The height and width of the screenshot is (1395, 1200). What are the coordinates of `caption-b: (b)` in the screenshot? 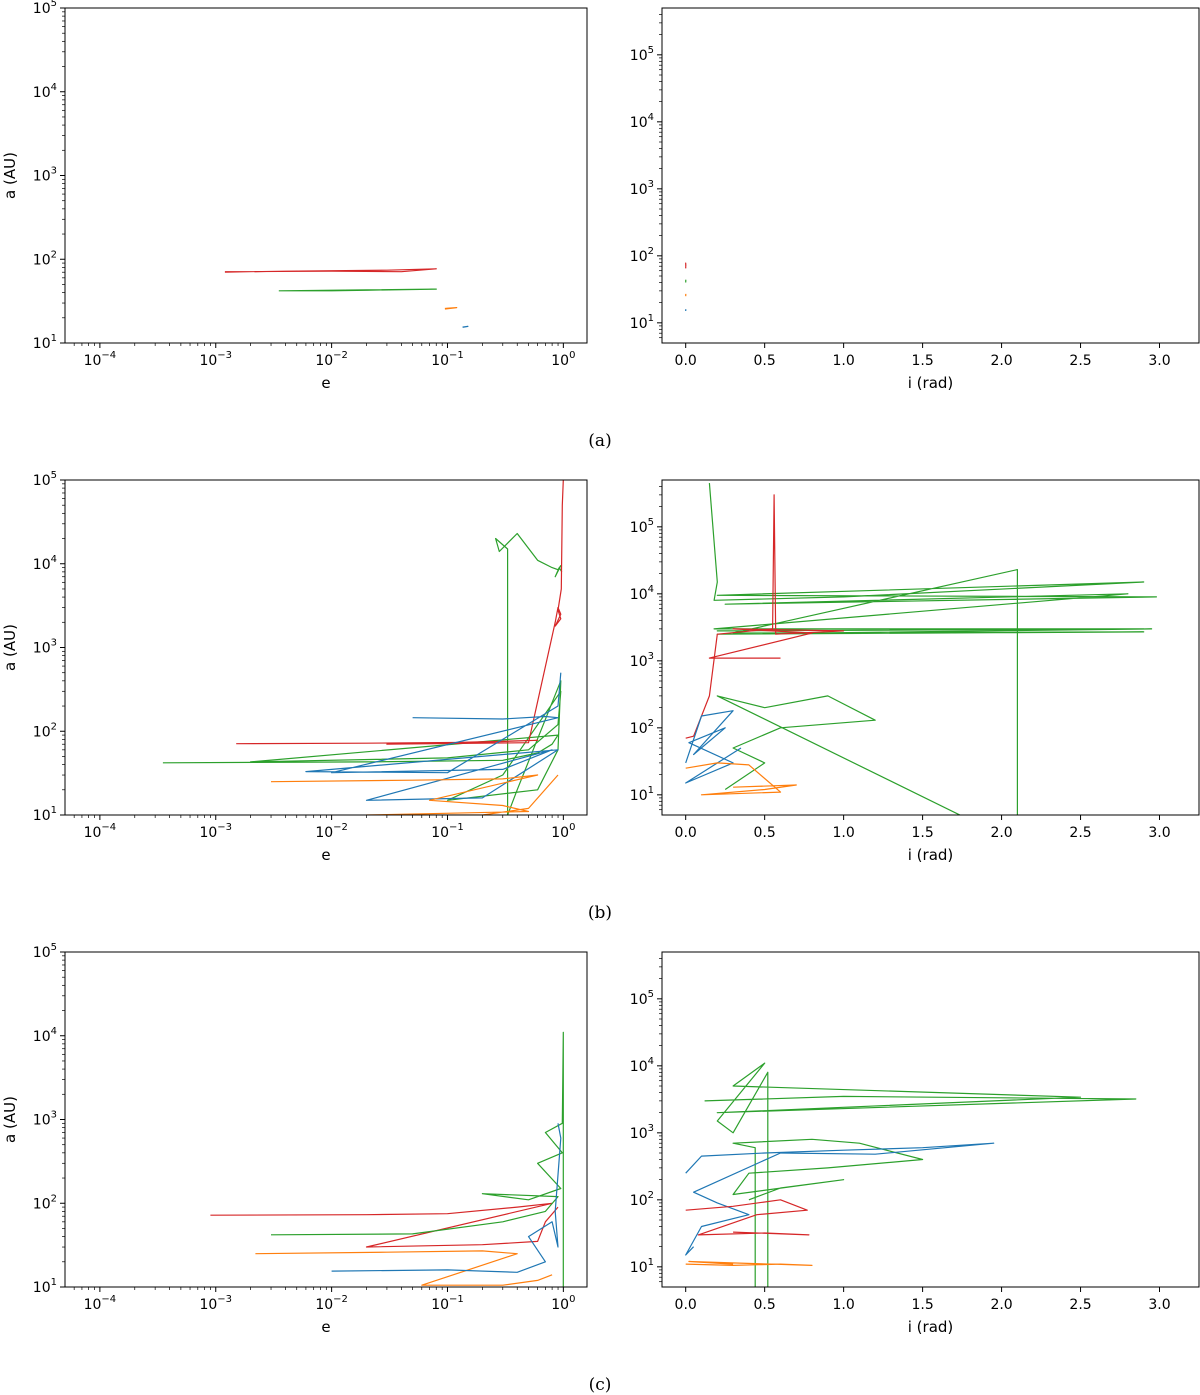 It's located at (600, 913).